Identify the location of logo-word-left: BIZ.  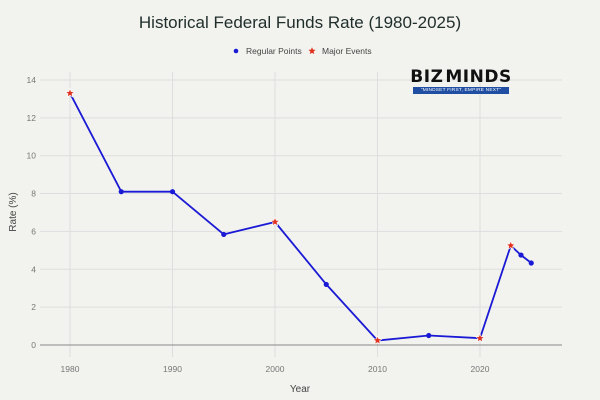
(427, 77).